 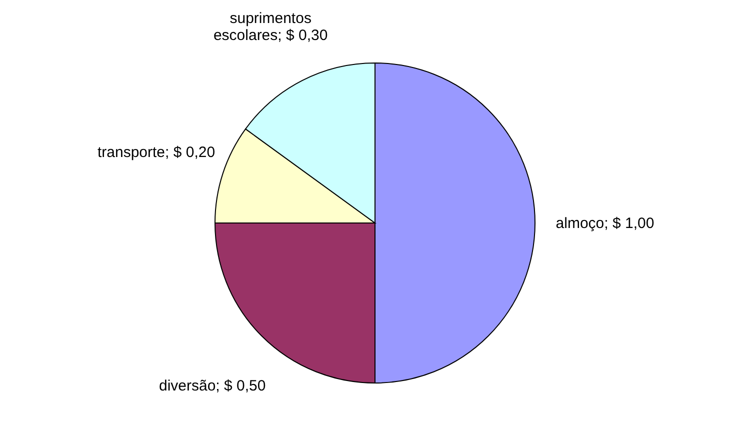 What do you see at coordinates (212, 386) in the screenshot?
I see `slice-label: diversão; $ 0,50` at bounding box center [212, 386].